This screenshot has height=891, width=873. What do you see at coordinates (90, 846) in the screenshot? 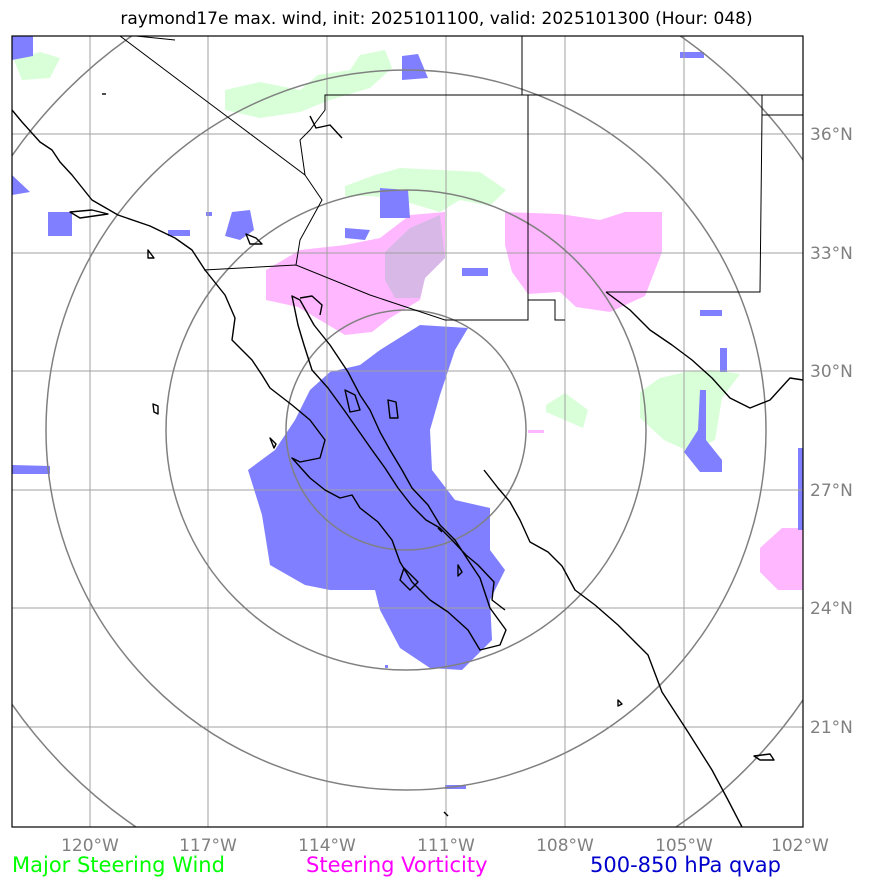
I see `lon-tick-120w: 120°W` at bounding box center [90, 846].